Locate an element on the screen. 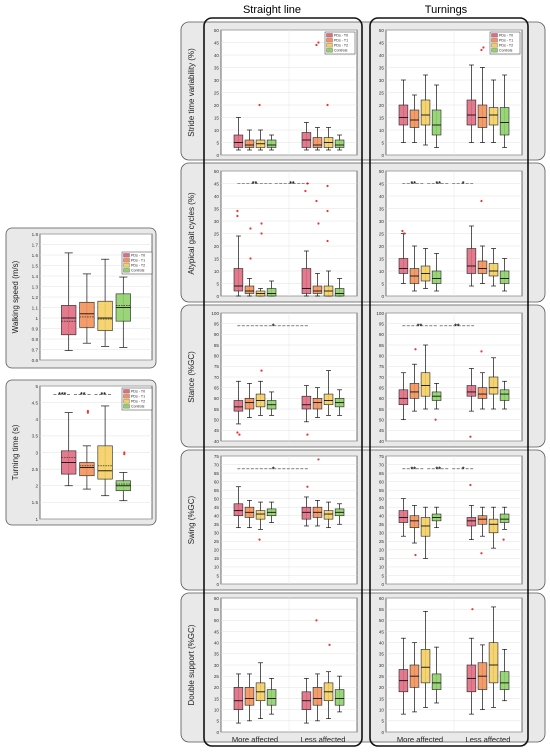 The height and width of the screenshot is (752, 550). y-axis-label: Turning time (s) is located at coordinates (15, 452).